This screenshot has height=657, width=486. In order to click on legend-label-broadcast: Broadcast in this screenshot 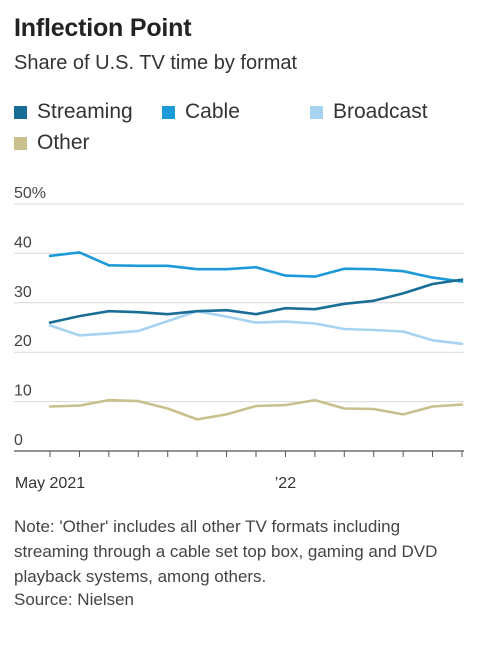, I will do `click(380, 111)`.